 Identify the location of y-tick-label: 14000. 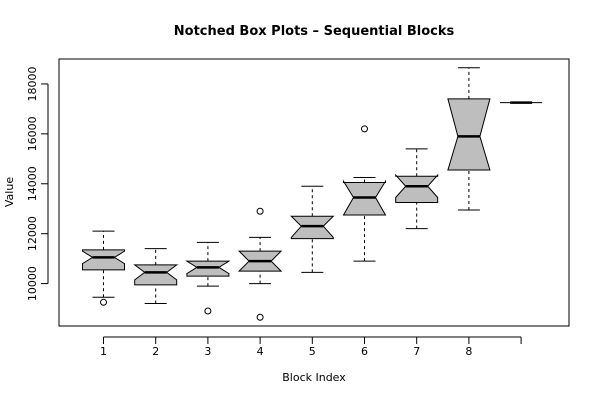
(32, 183).